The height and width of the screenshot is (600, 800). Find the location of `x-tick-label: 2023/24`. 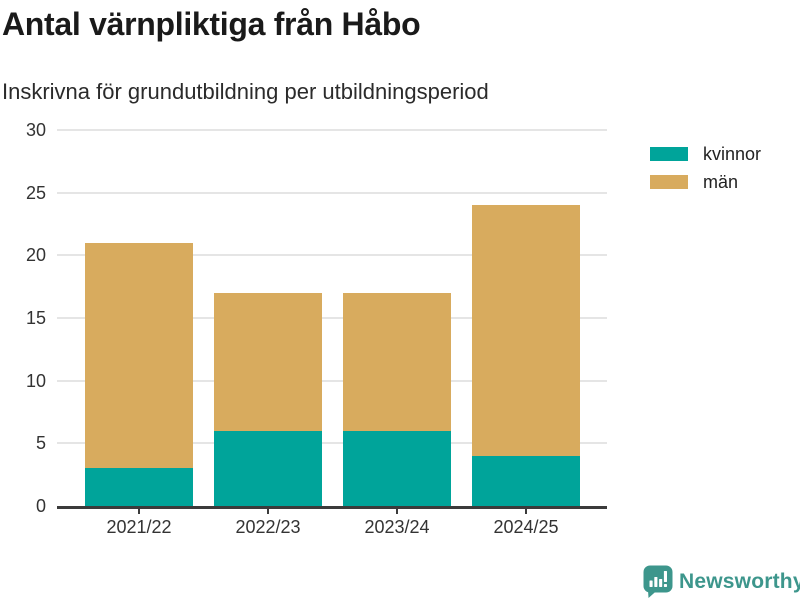

x-tick-label: 2023/24 is located at coordinates (397, 527).